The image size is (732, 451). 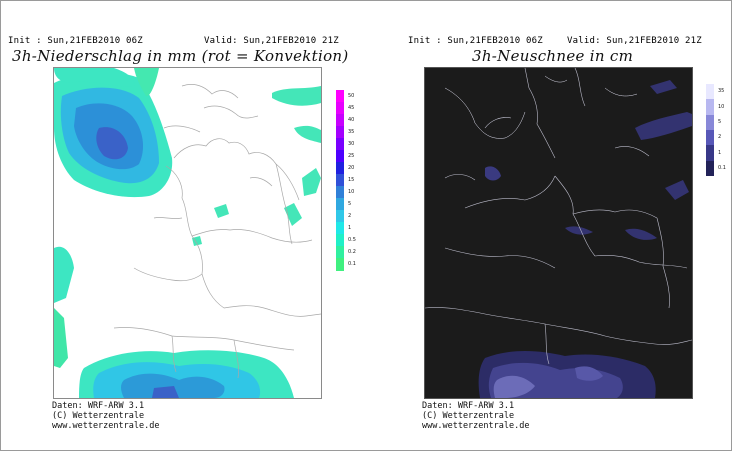 What do you see at coordinates (351, 95) in the screenshot?
I see `colorbar-tick-label: 50` at bounding box center [351, 95].